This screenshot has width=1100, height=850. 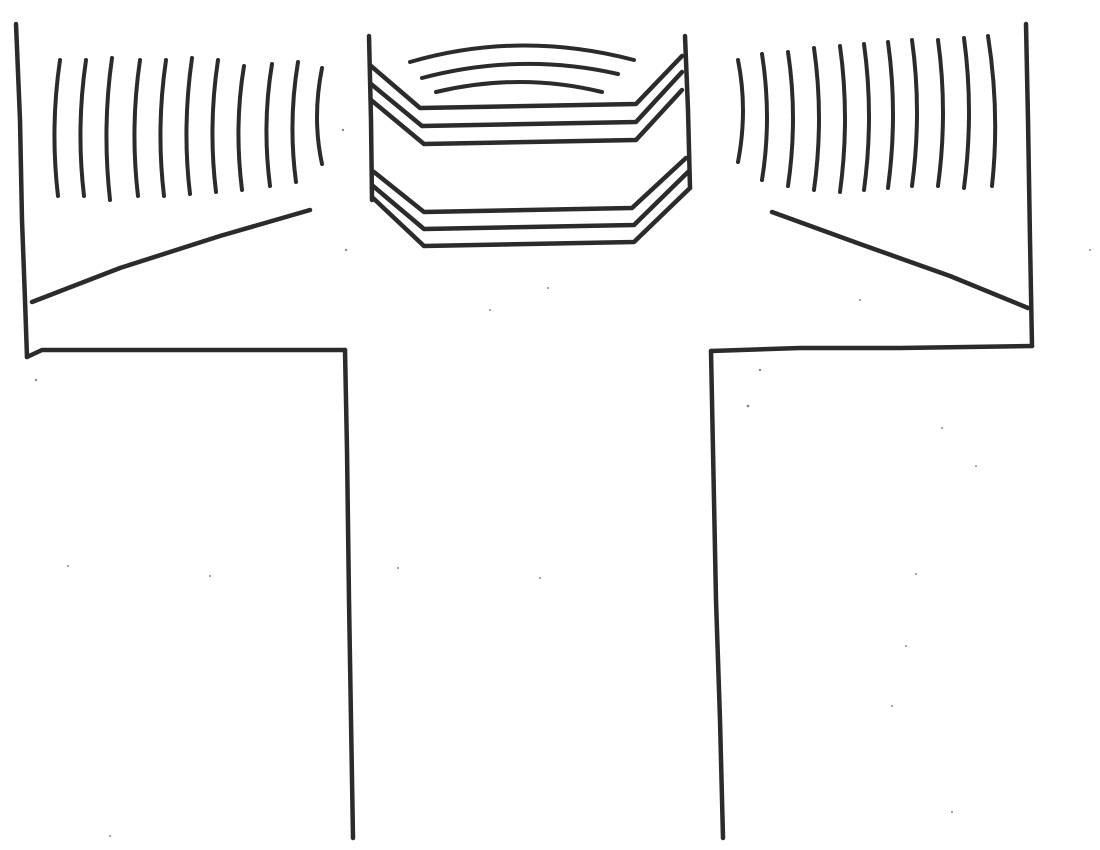 I want to click on collar-upper-stripes, so click(x=526, y=100).